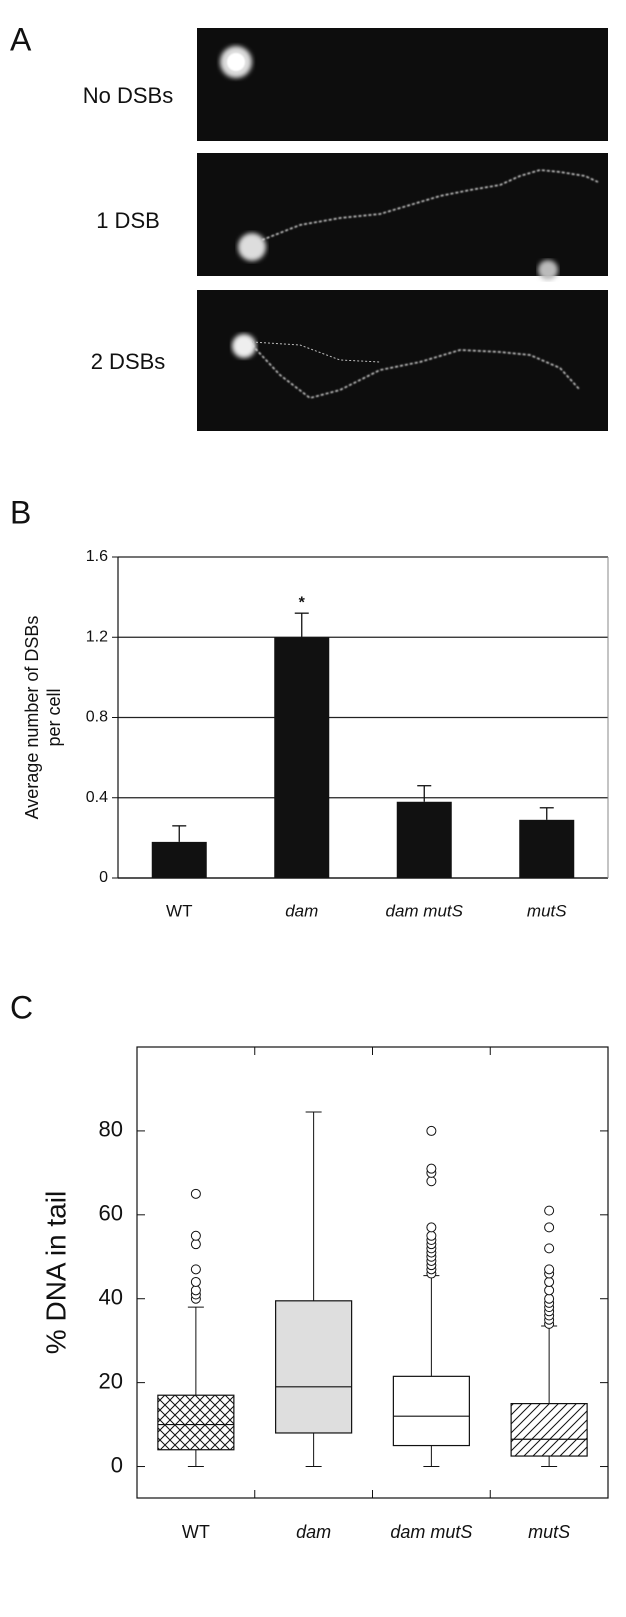 This screenshot has height=1617, width=626. I want to click on y-tick-label: 60, so click(111, 1213).